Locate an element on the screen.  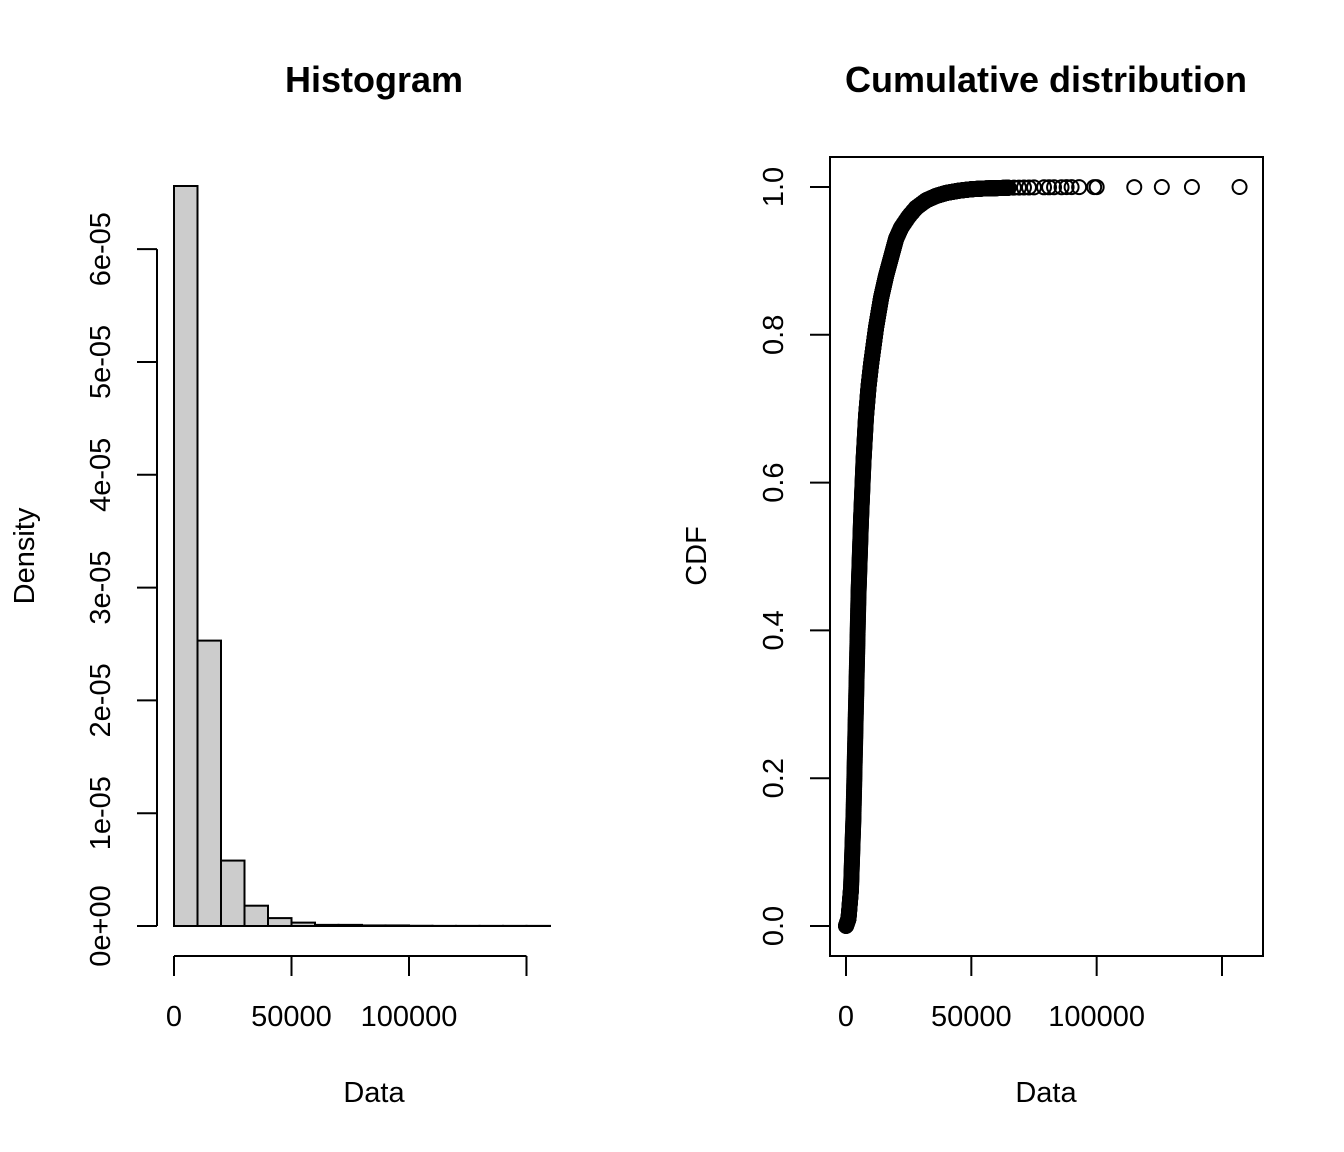
cdf-y-tick-label: 0.6 is located at coordinates (774, 482).